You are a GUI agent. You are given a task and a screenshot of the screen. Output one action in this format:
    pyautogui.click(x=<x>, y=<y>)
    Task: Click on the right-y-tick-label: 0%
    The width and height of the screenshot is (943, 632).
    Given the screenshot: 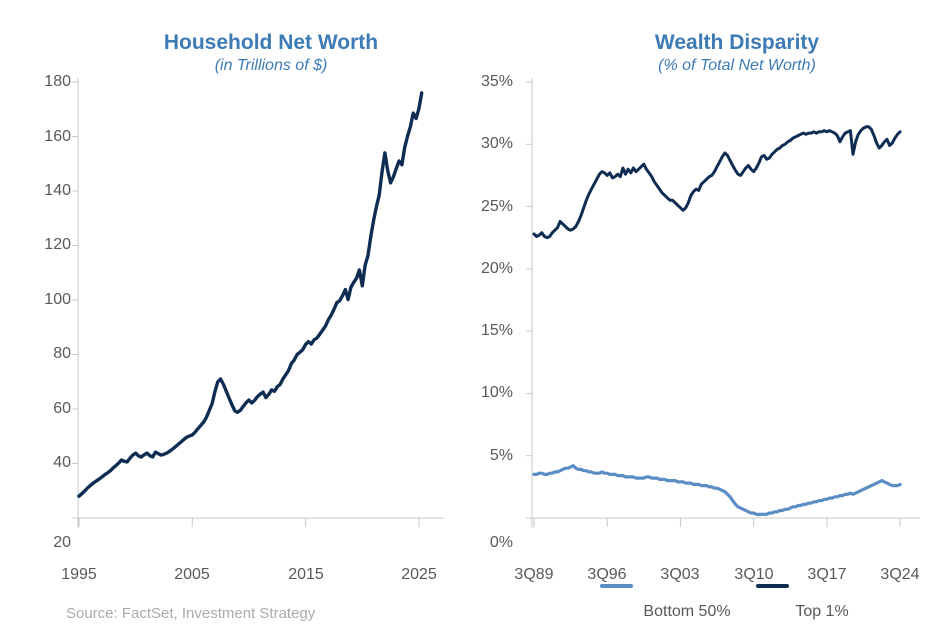 What is the action you would take?
    pyautogui.click(x=501, y=542)
    